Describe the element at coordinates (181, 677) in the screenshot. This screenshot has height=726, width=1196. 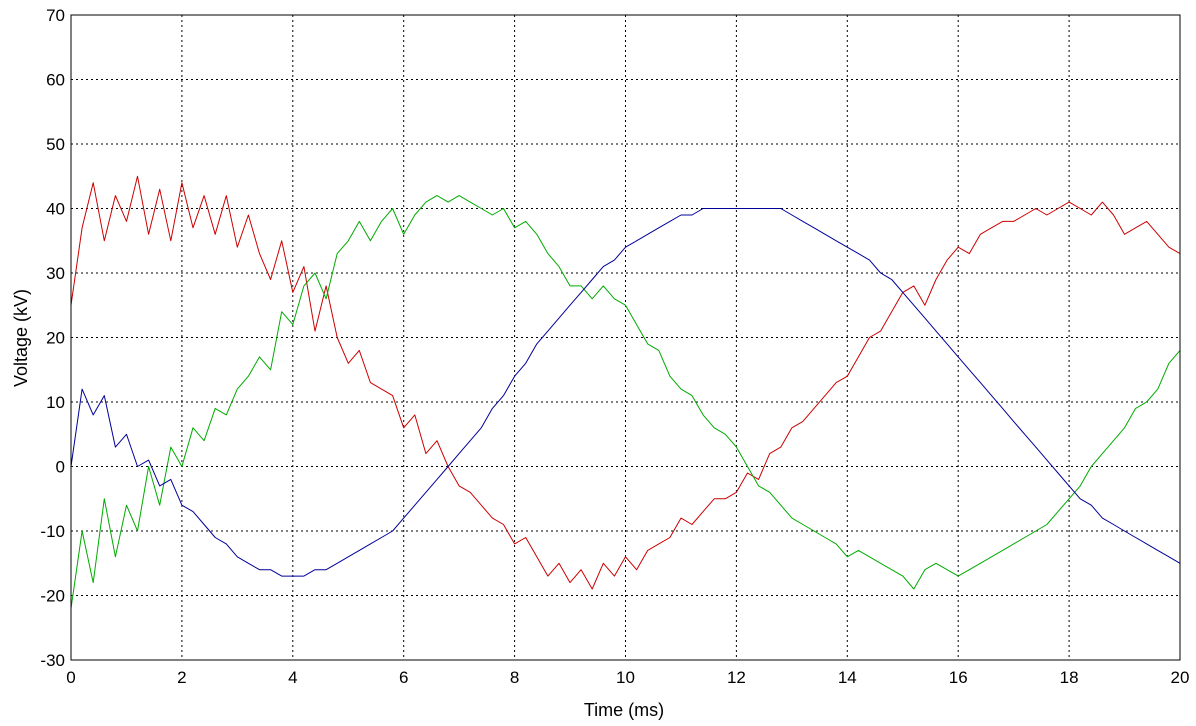
I see `x-tick-label: 2` at that location.